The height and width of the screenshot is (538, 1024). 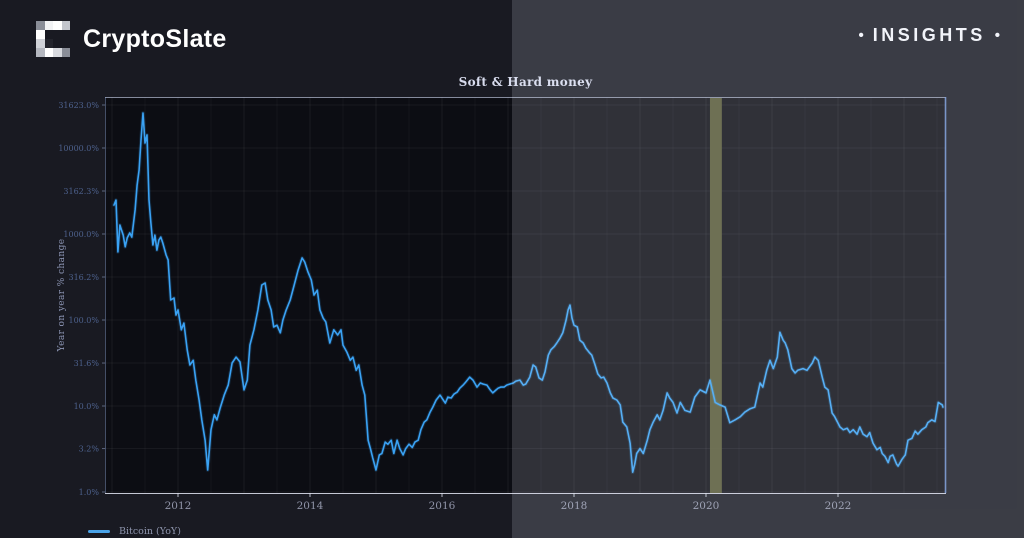 What do you see at coordinates (87, 406) in the screenshot?
I see `y-tick-label: 10.0%` at bounding box center [87, 406].